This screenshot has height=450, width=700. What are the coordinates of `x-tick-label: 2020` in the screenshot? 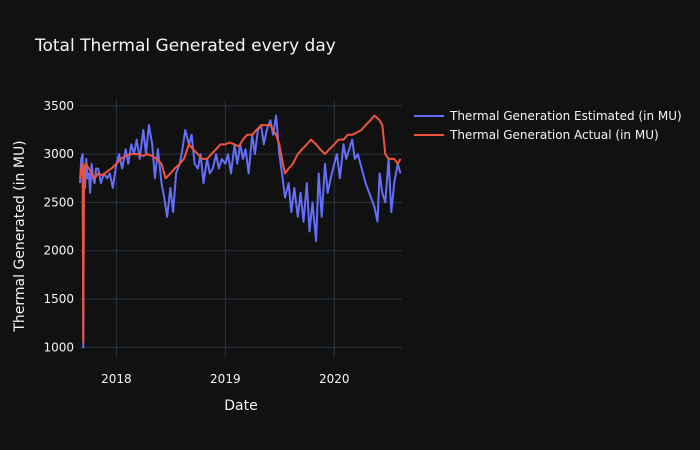 It's located at (334, 379).